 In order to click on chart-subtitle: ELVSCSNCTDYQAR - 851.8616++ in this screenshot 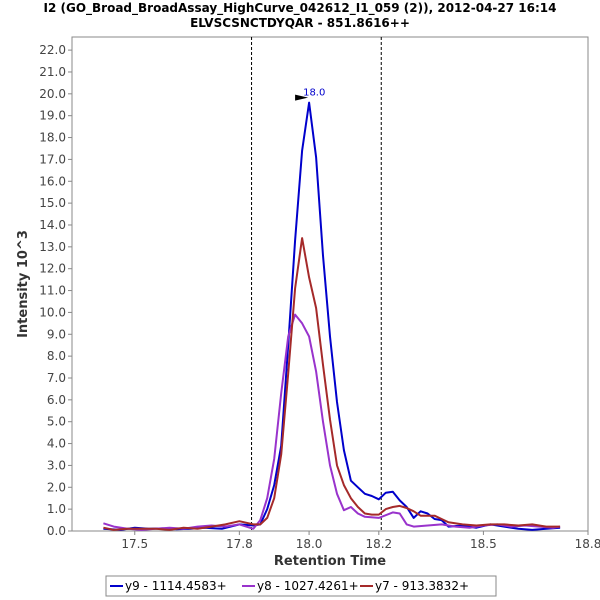, I will do `click(300, 23)`.